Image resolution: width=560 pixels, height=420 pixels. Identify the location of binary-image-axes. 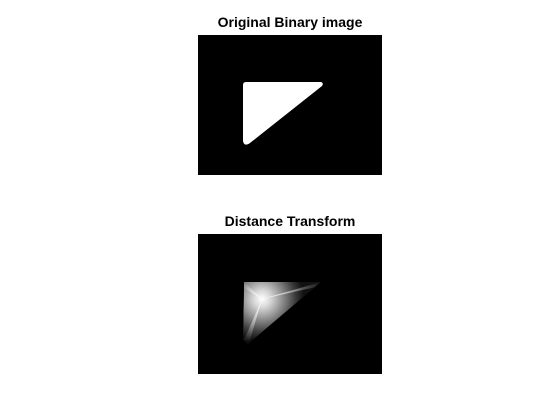
(290, 105).